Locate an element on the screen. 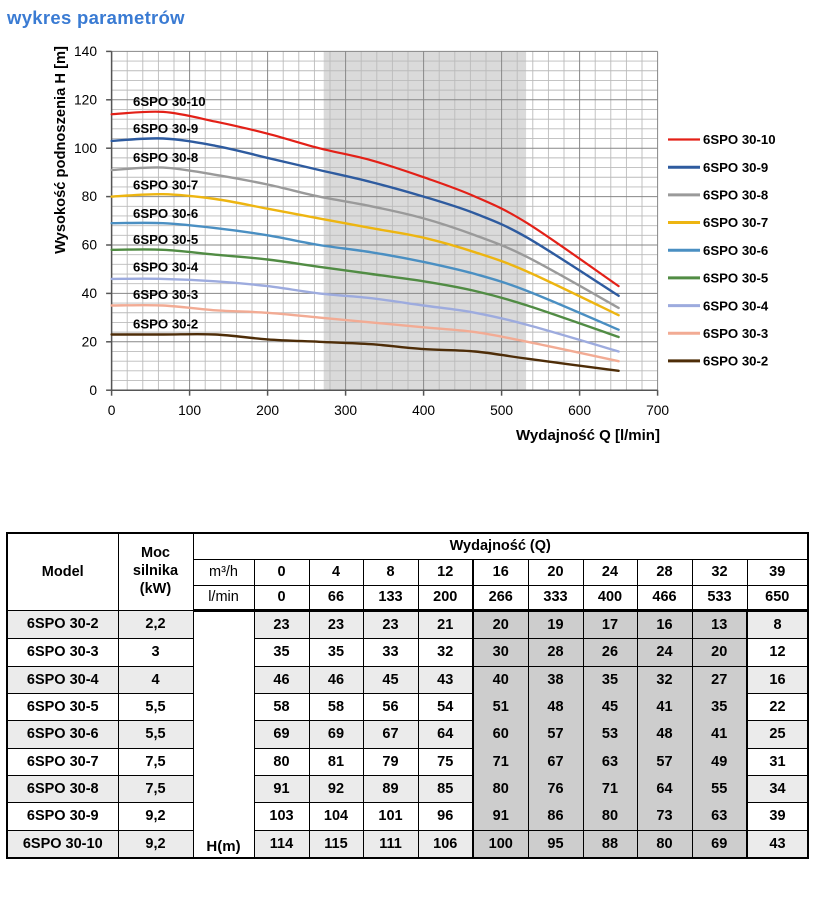  svg-text: 80 is located at coordinates (90, 196).